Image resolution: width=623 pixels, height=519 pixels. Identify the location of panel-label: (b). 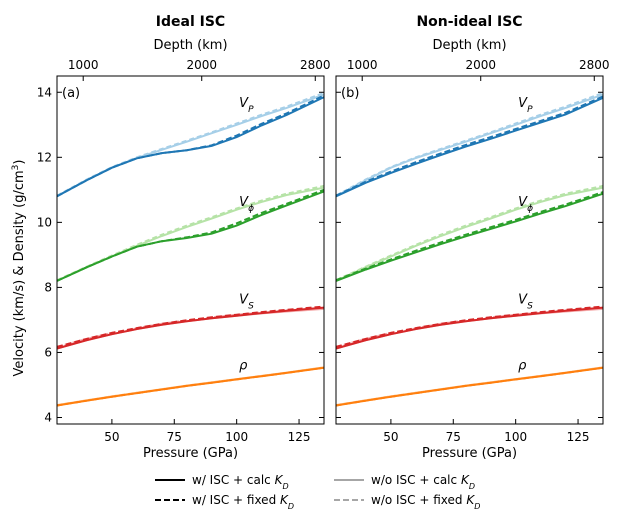
(350, 93).